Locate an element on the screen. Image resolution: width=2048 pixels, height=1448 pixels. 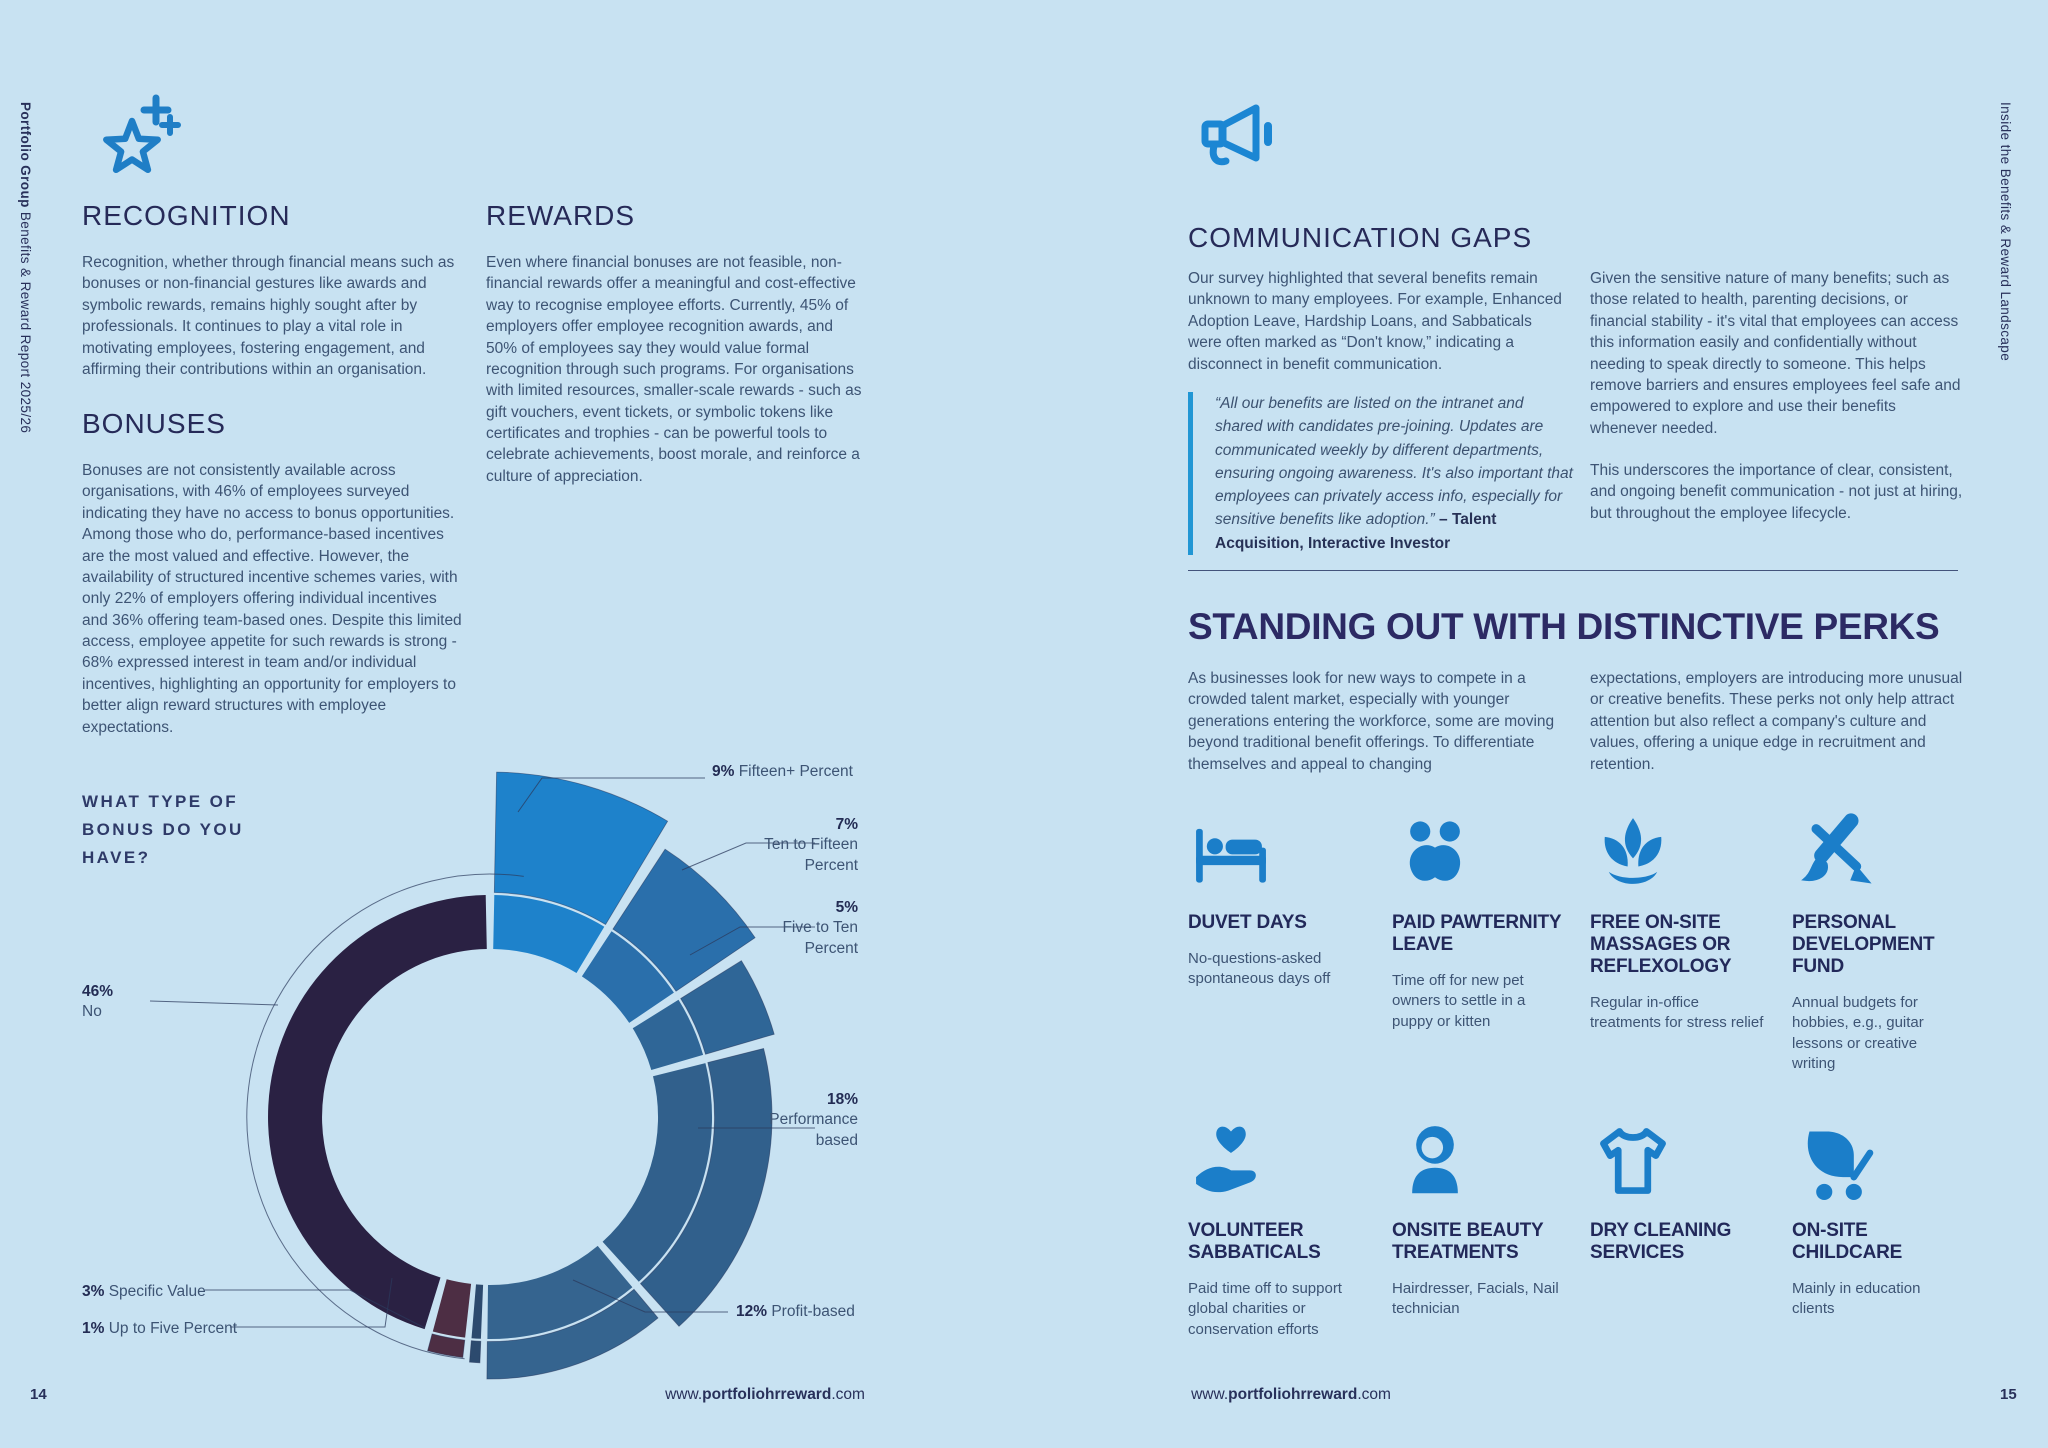
person-icon is located at coordinates (1491, 1169).